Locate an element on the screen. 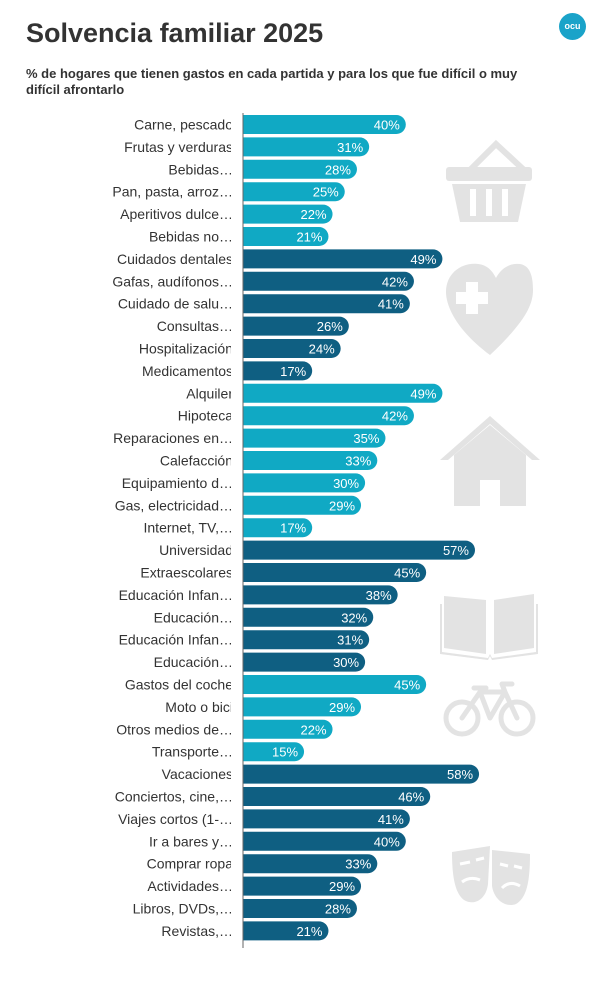 The width and height of the screenshot is (600, 986). value-label: 28% is located at coordinates (338, 169).